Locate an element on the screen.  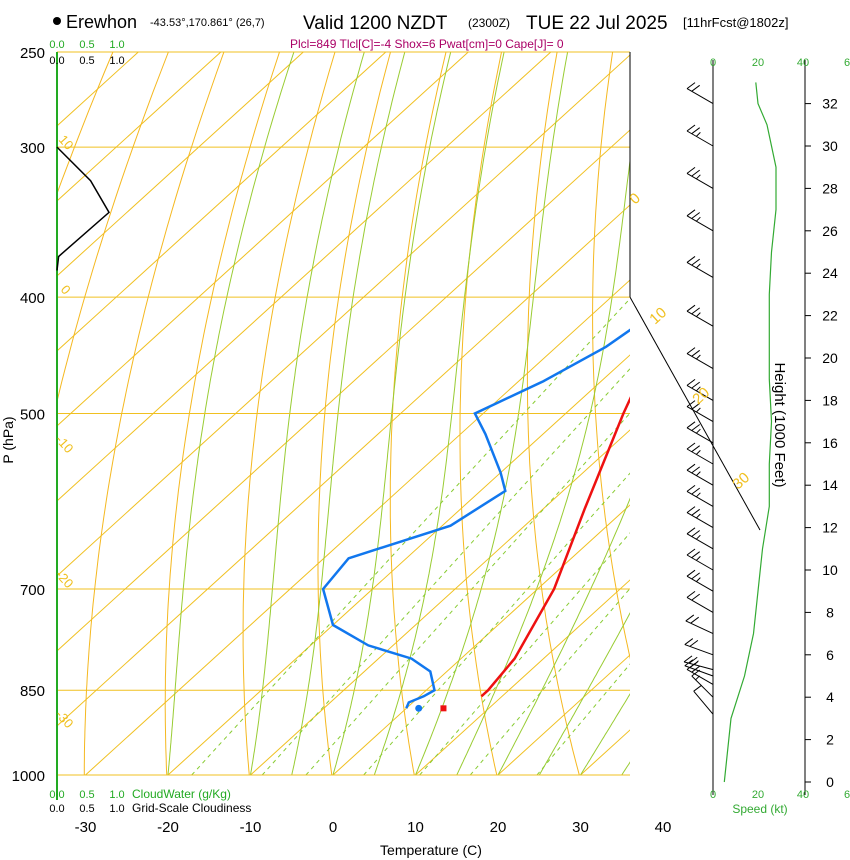
surface-temperature-marker is located at coordinates (443, 708).